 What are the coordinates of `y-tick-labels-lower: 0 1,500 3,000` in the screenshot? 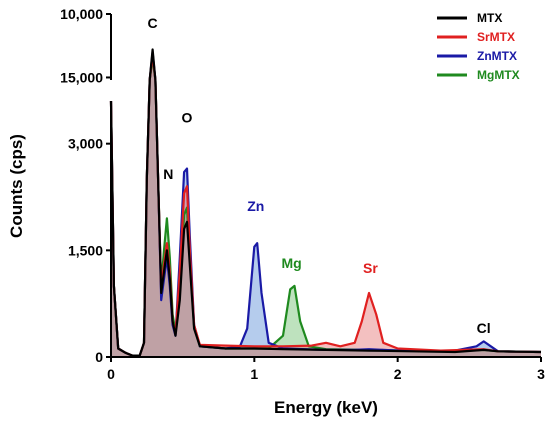 It's located at (89, 250).